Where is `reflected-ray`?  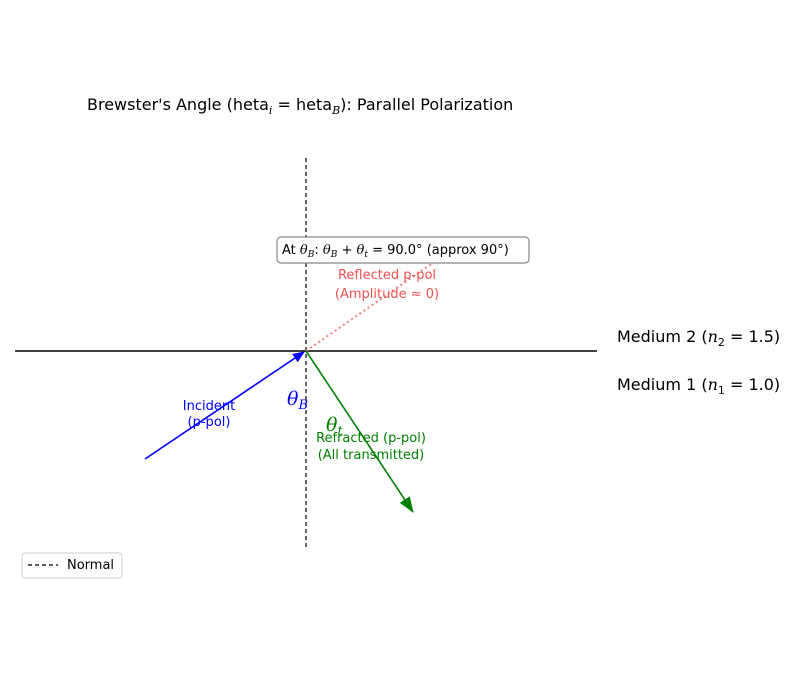 reflected-ray is located at coordinates (378, 301).